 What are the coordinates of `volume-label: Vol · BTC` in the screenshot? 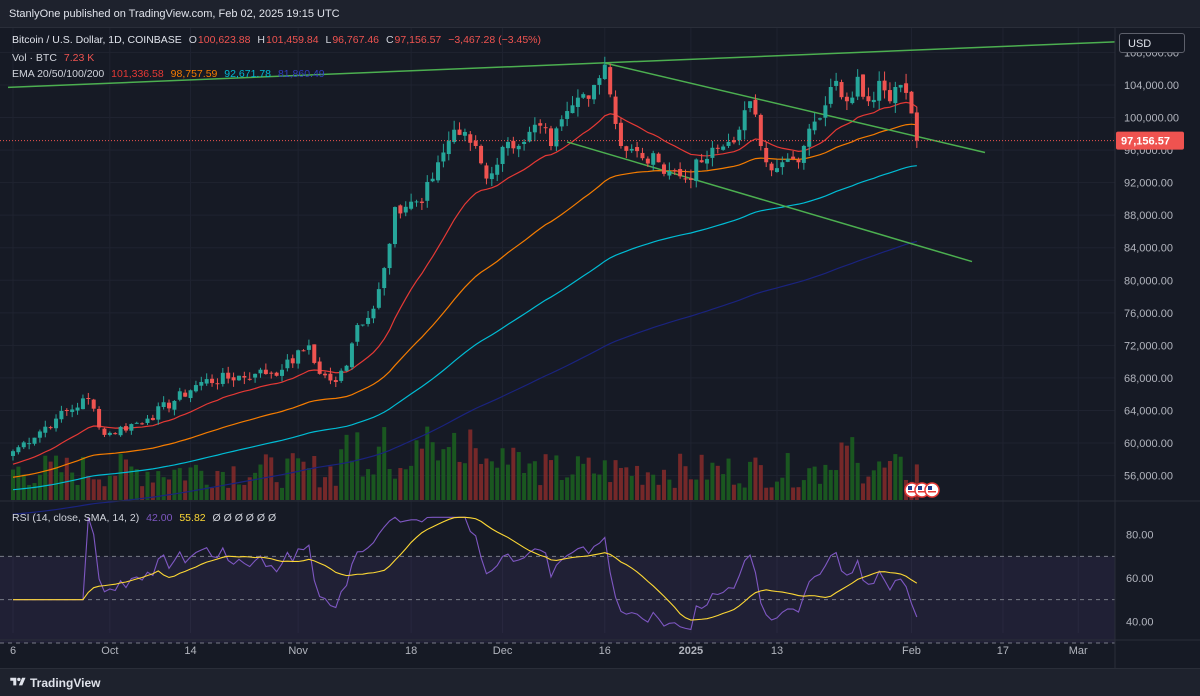 It's located at (34, 58).